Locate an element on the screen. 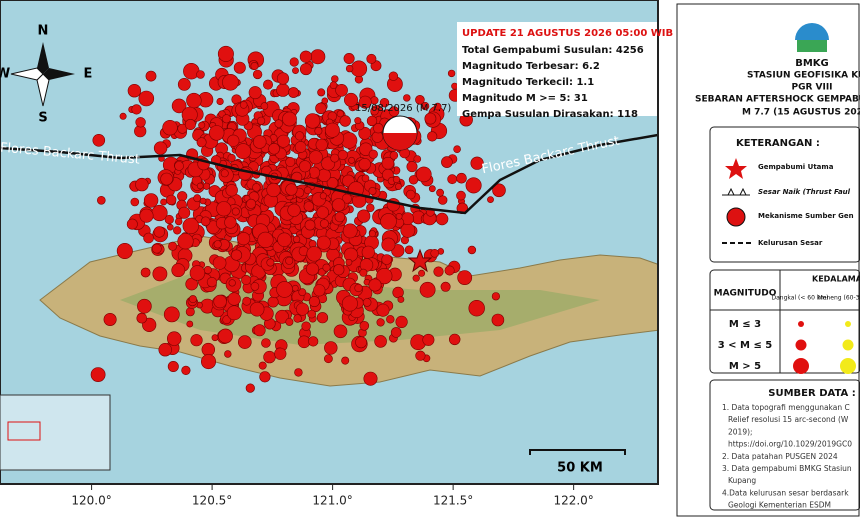 The width and height of the screenshot is (860, 524). inset-map is located at coordinates (55, 432).